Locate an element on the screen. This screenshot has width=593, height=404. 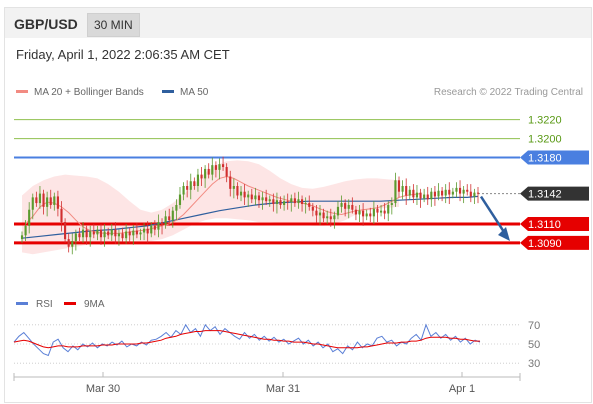
timeframe-badge: 30 MIN is located at coordinates (113, 25).